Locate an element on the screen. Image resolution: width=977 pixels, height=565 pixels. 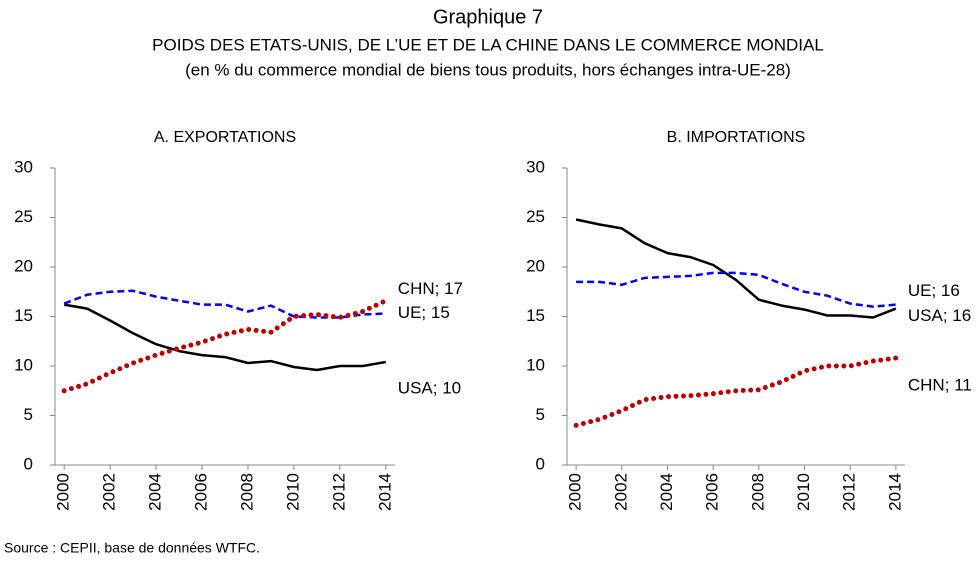
chart-title: B. IMPORTATIONS is located at coordinates (736, 137).